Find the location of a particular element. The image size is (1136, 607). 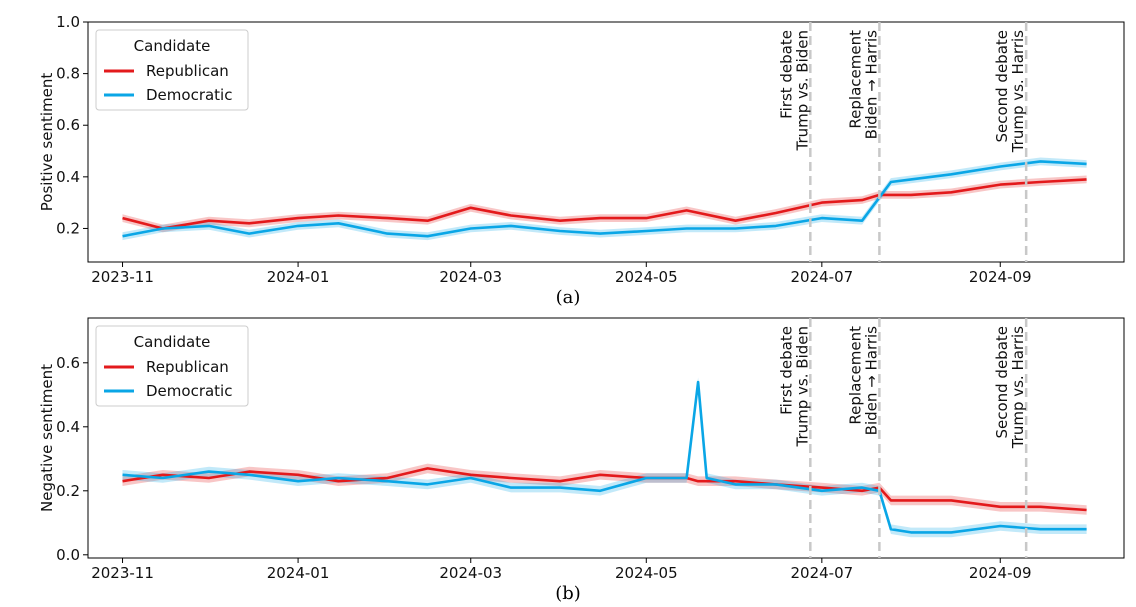

y-tick-label: 0.8 is located at coordinates (68, 74).